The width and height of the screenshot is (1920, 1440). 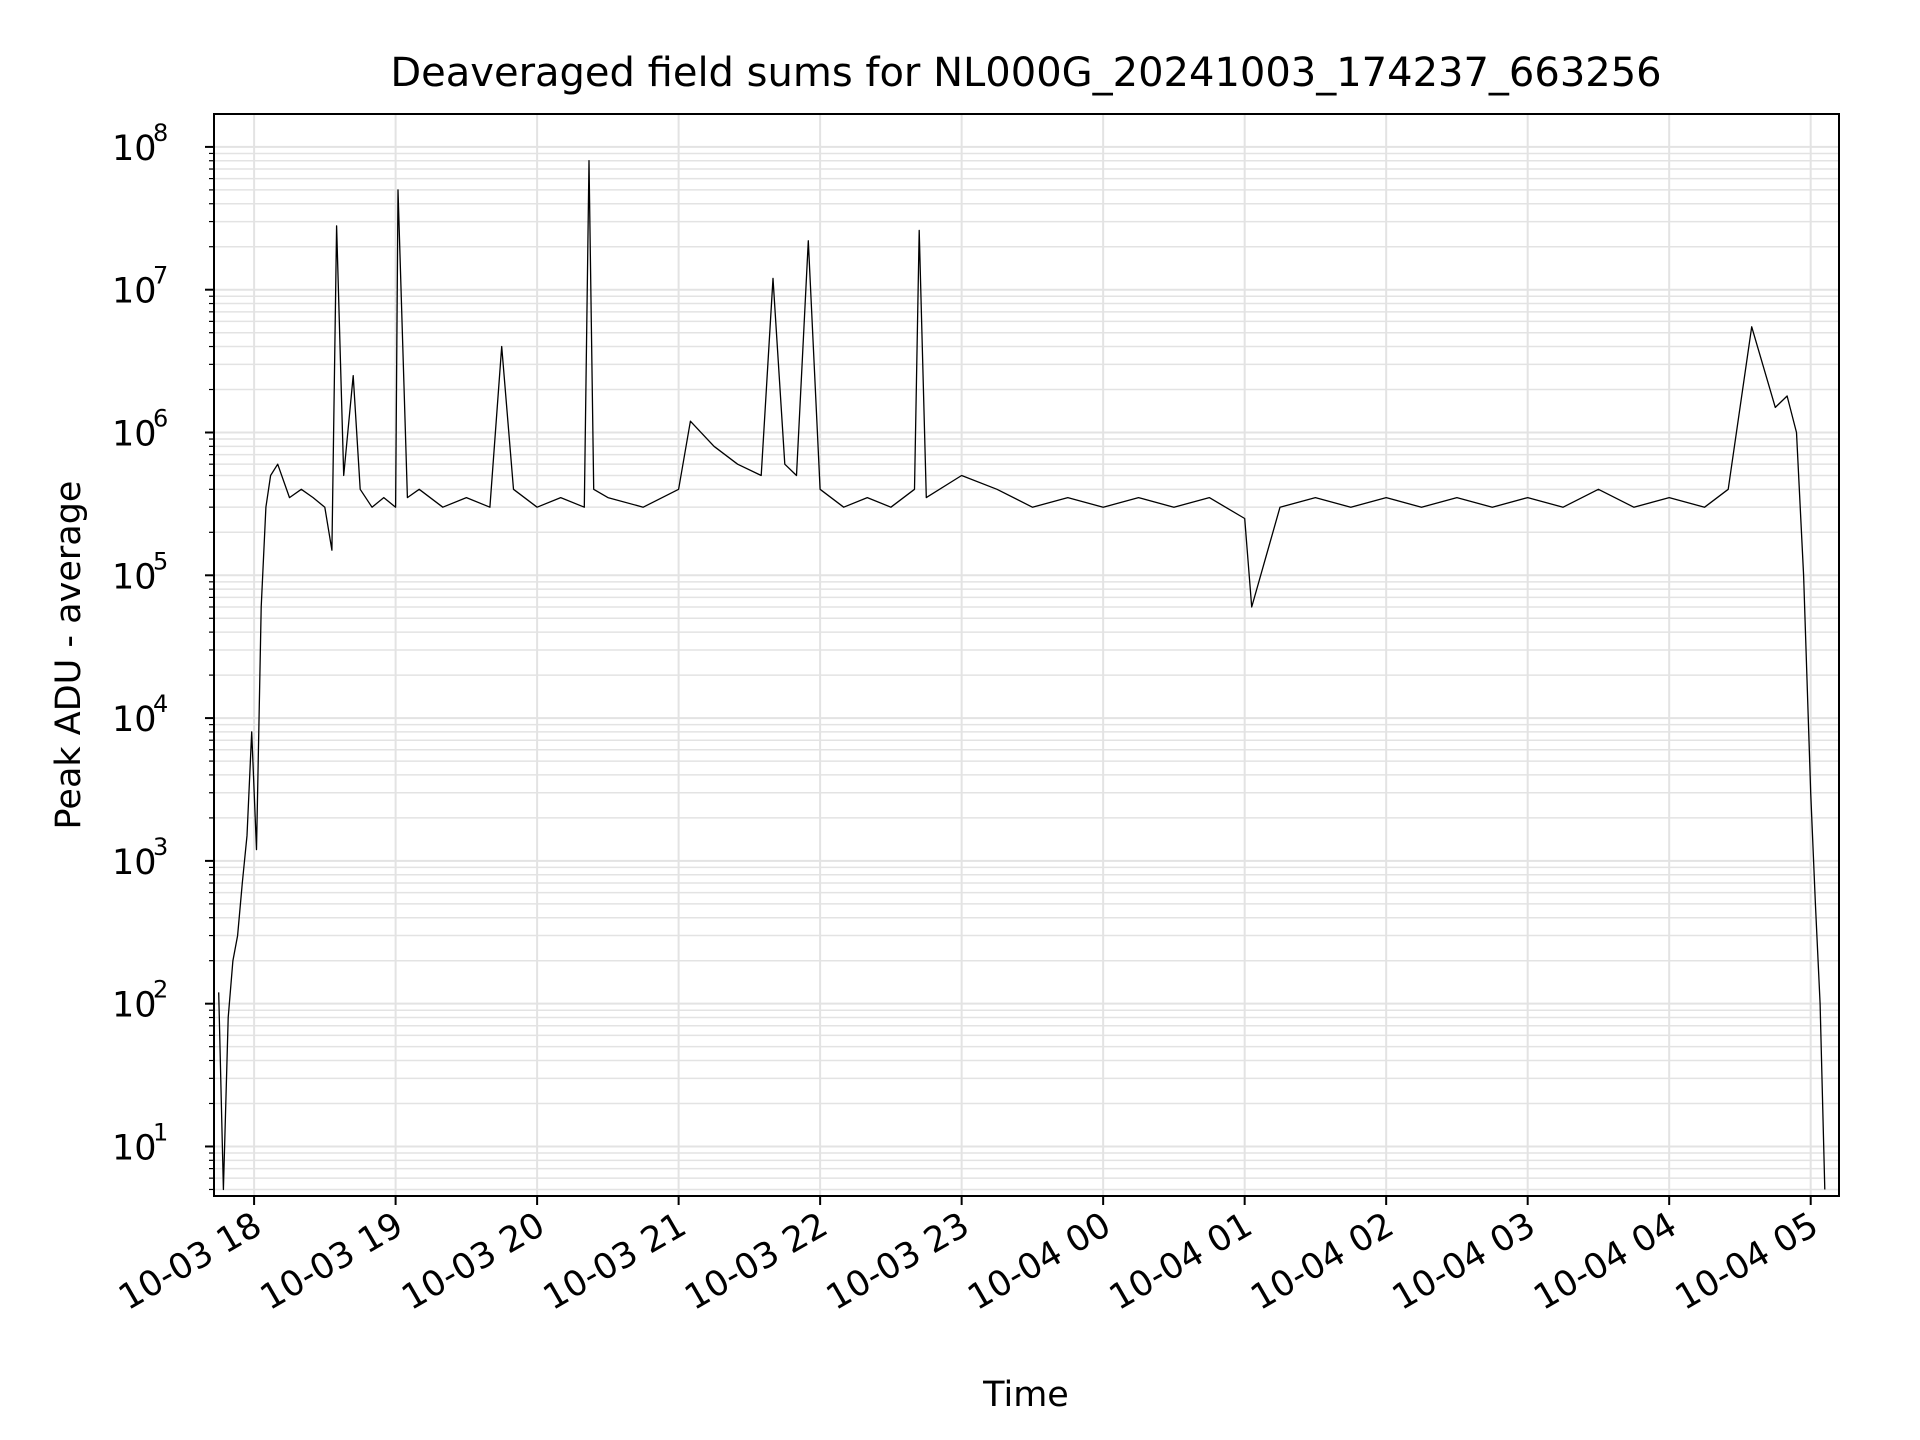 What do you see at coordinates (1747, 1261) in the screenshot?
I see `x-tick-label: 10-04 05` at bounding box center [1747, 1261].